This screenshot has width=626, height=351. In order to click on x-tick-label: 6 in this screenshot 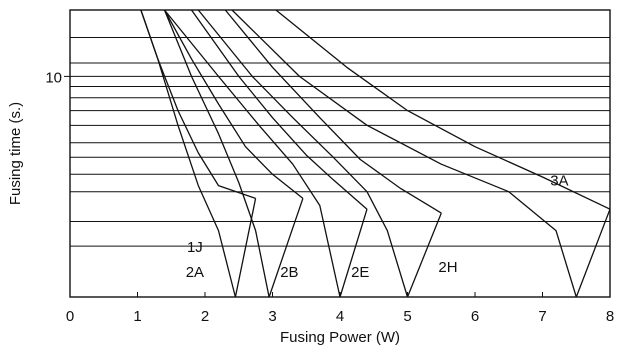, I will do `click(475, 316)`.